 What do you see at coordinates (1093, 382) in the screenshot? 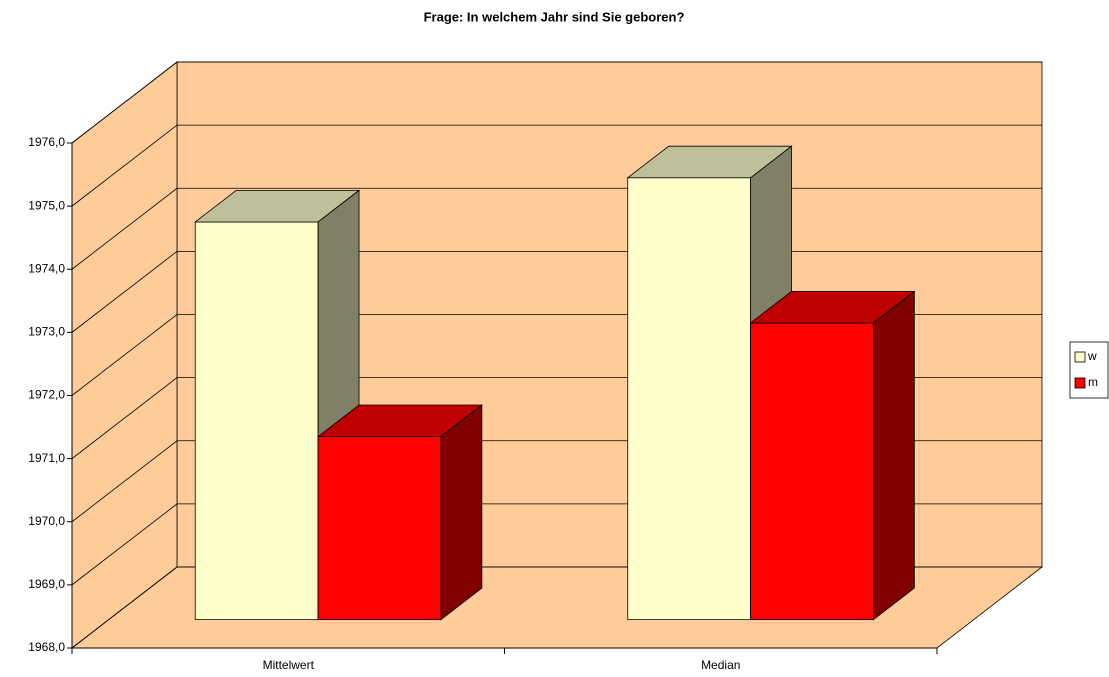
I see `legend-label: m` at bounding box center [1093, 382].